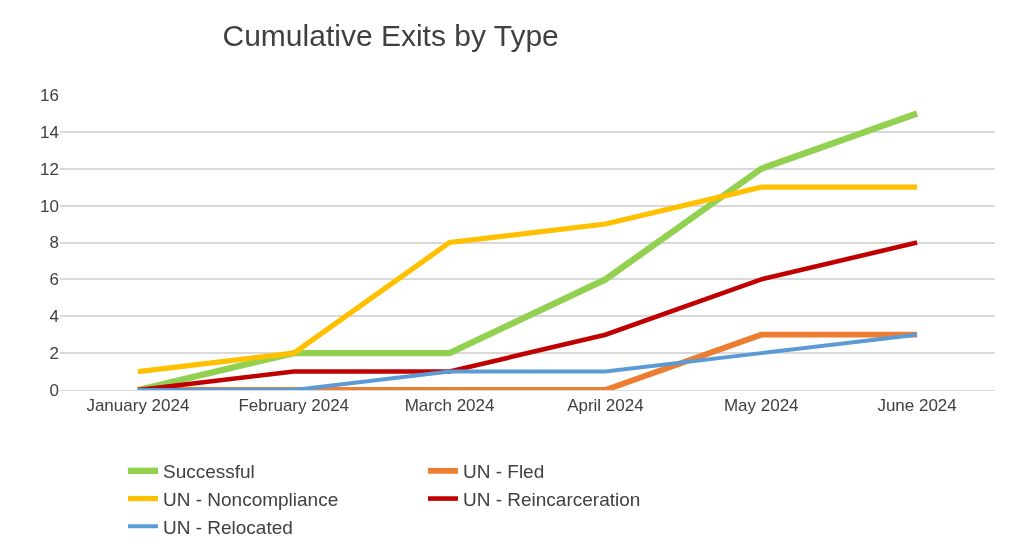  Describe the element at coordinates (49, 206) in the screenshot. I see `y-tick-label: 10` at that location.